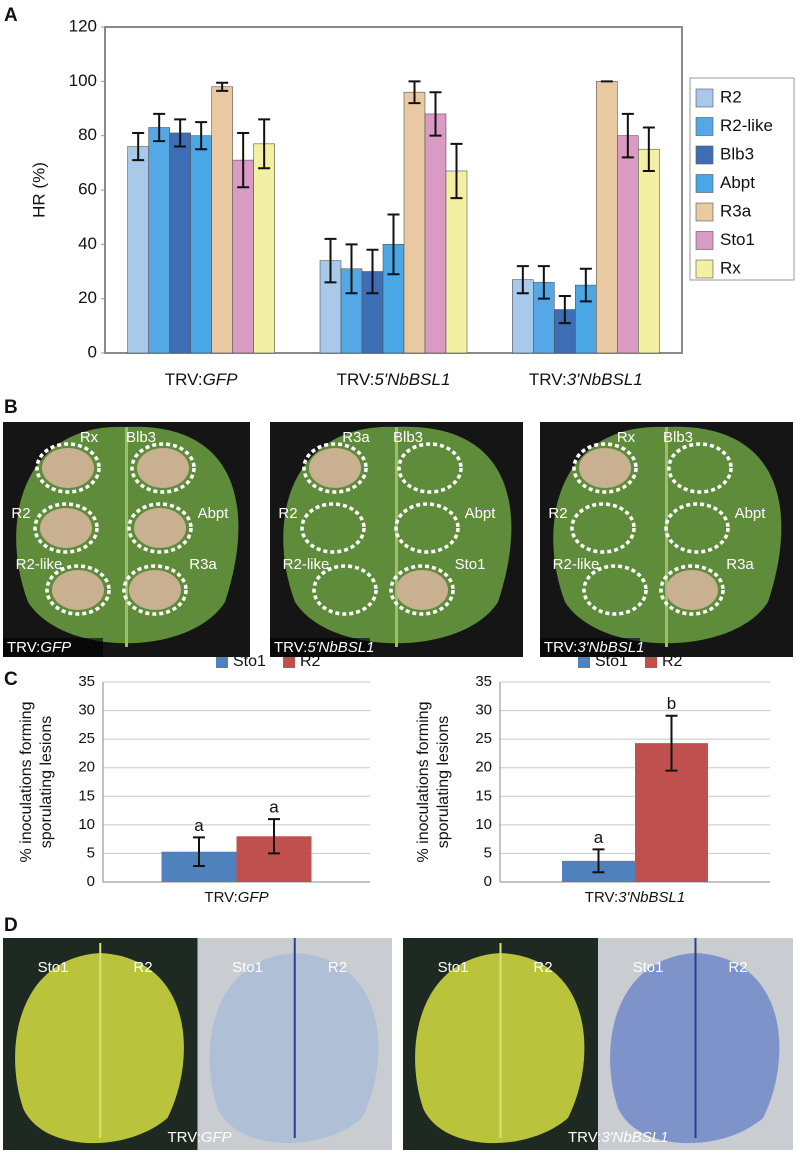  Describe the element at coordinates (737, 153) in the screenshot. I see `legend-label: Blb3` at that location.